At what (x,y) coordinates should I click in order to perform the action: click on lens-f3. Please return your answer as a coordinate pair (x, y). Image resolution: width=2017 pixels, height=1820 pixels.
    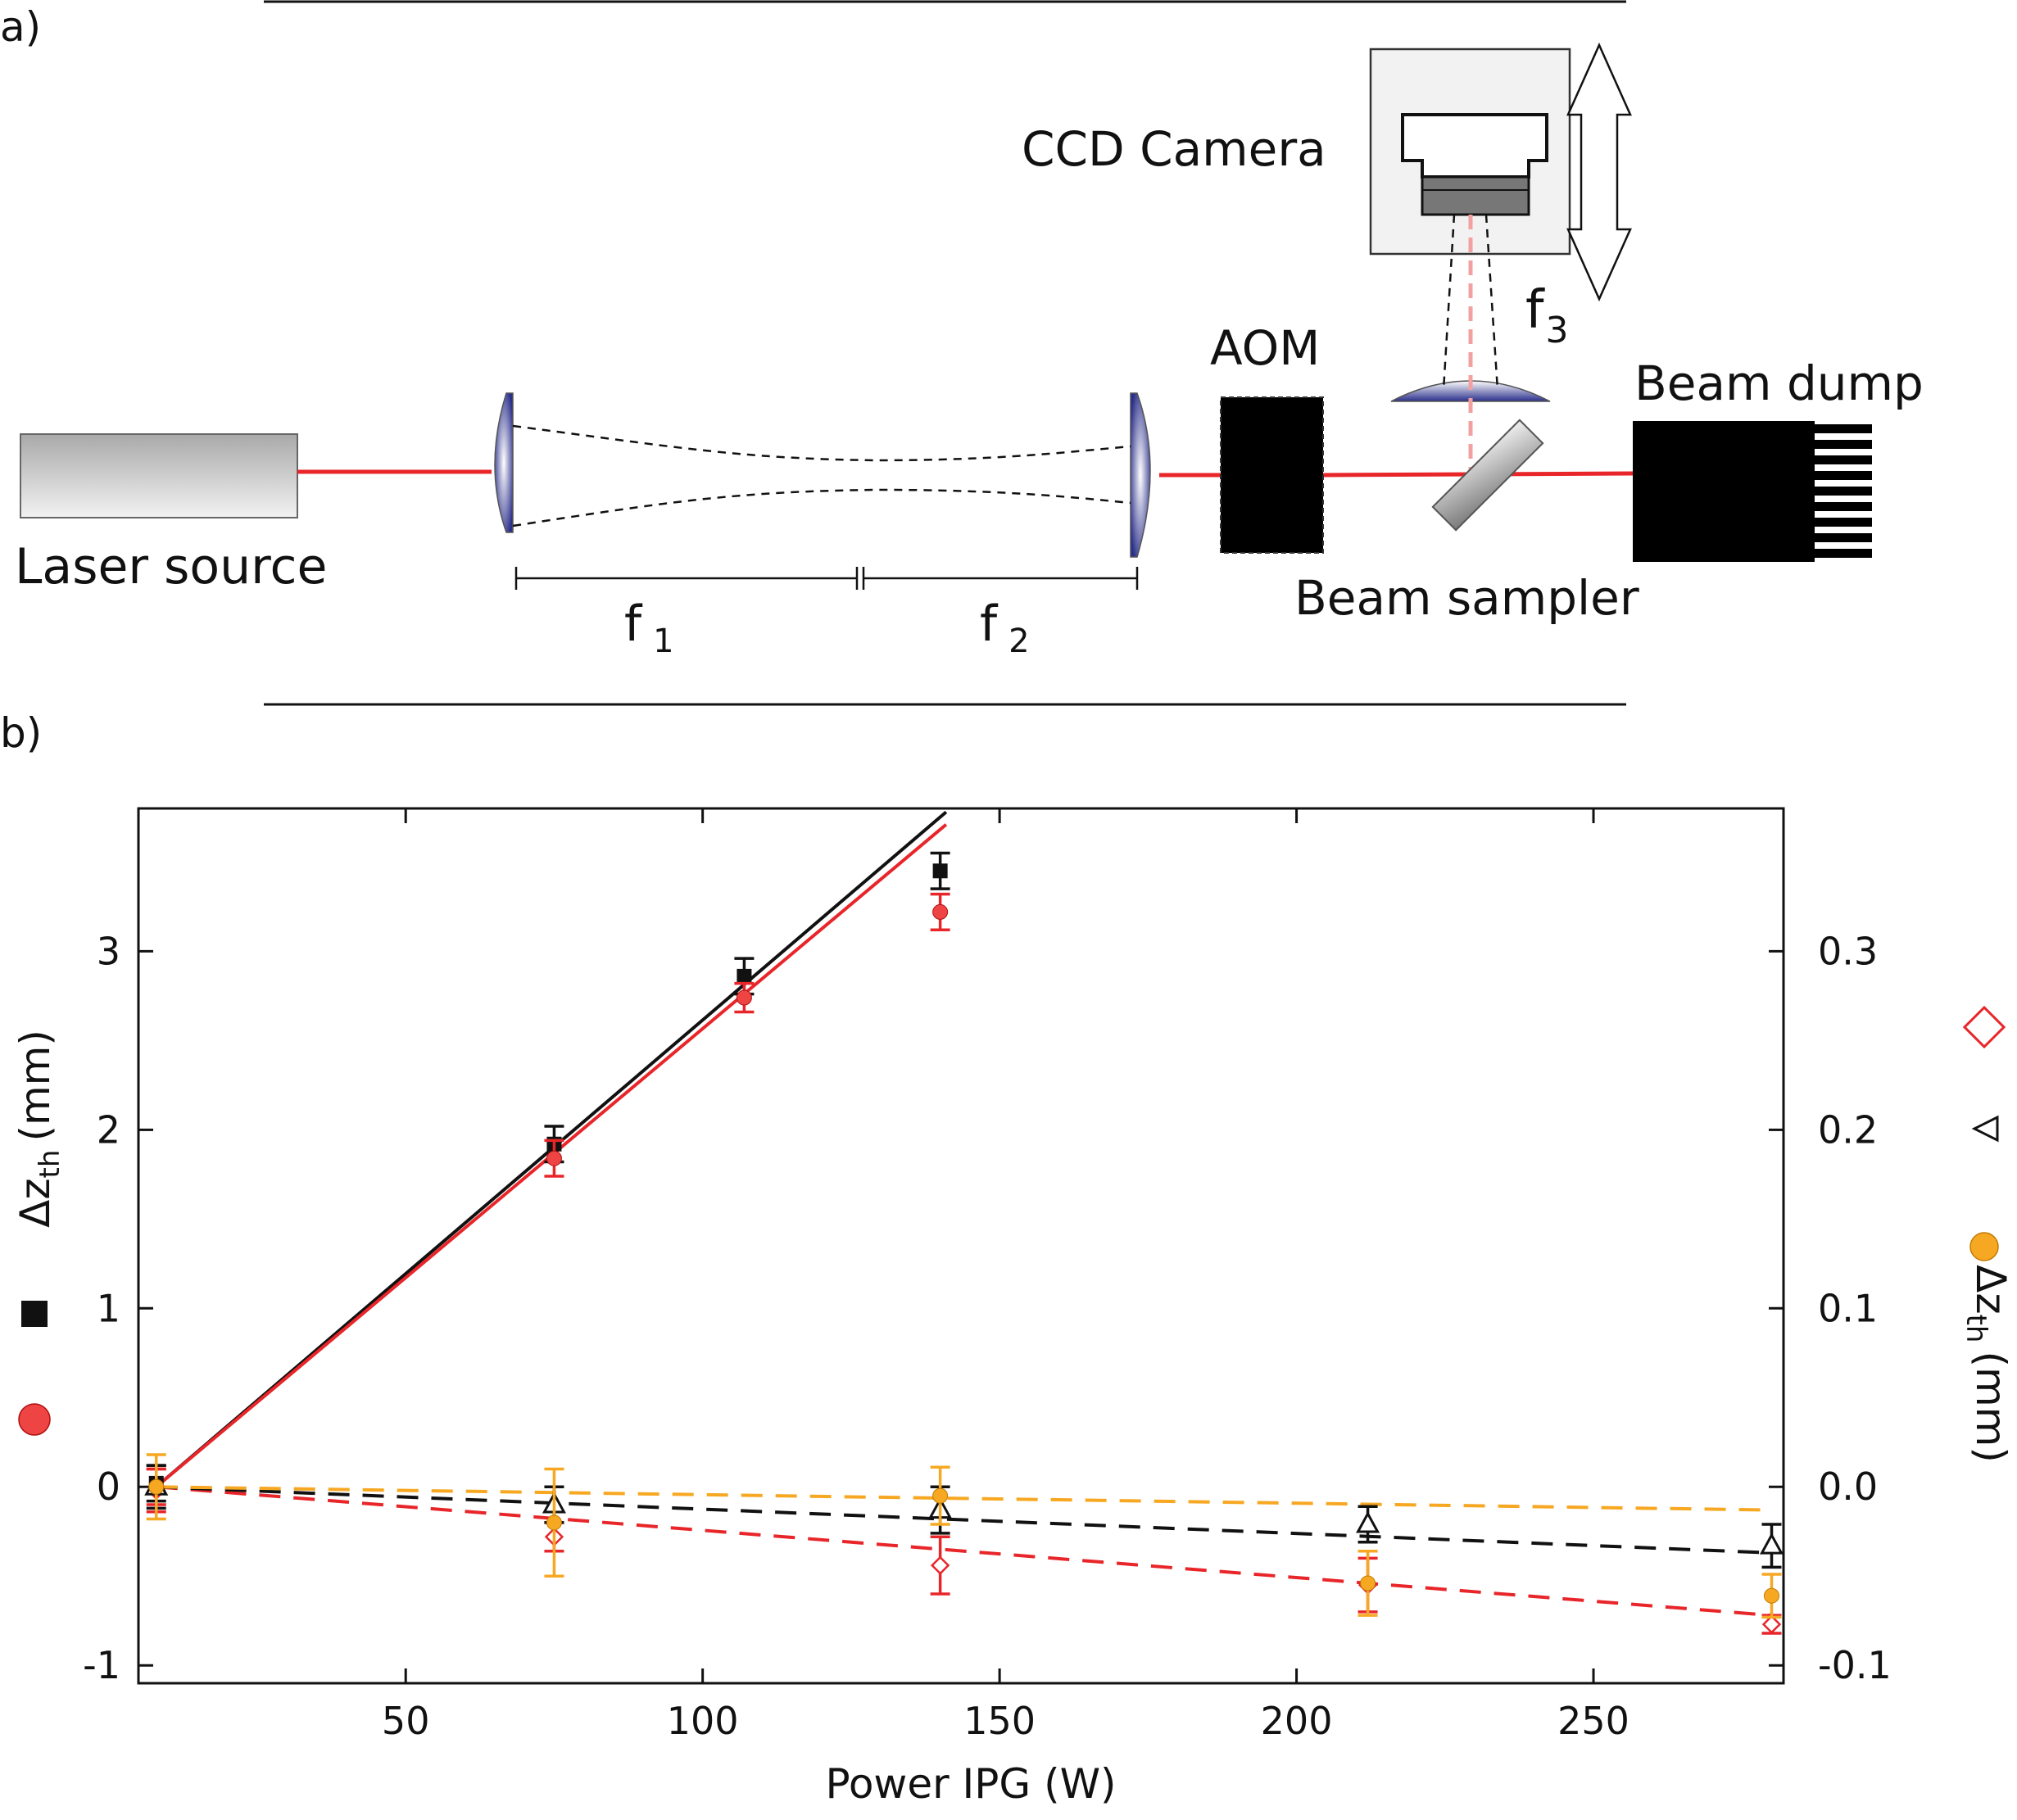
    Looking at the image, I should click on (1471, 391).